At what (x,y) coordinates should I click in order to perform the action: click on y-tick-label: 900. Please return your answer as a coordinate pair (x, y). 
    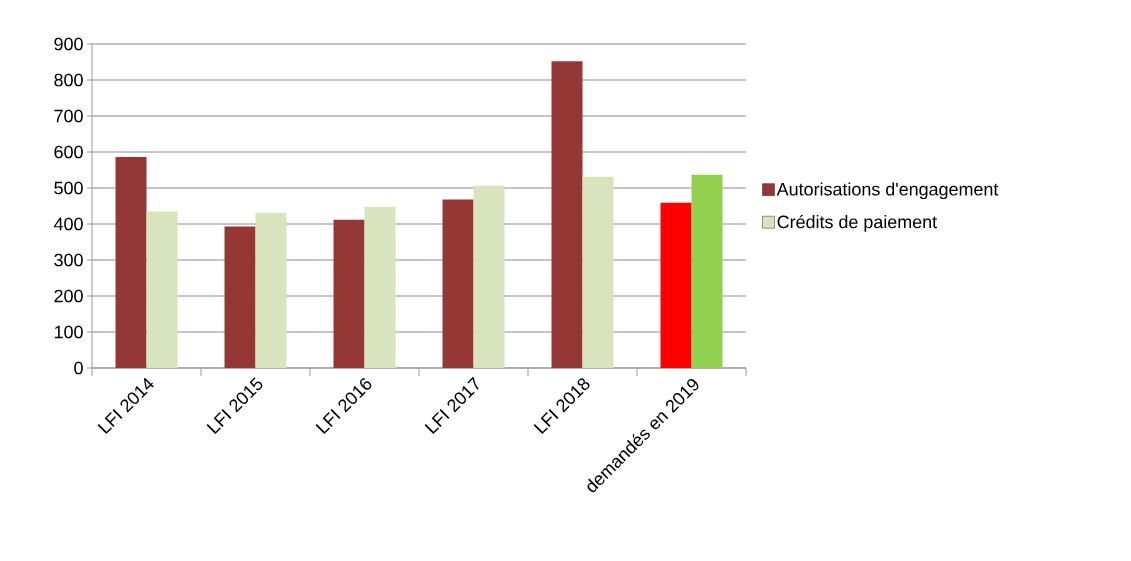
    Looking at the image, I should click on (68, 44).